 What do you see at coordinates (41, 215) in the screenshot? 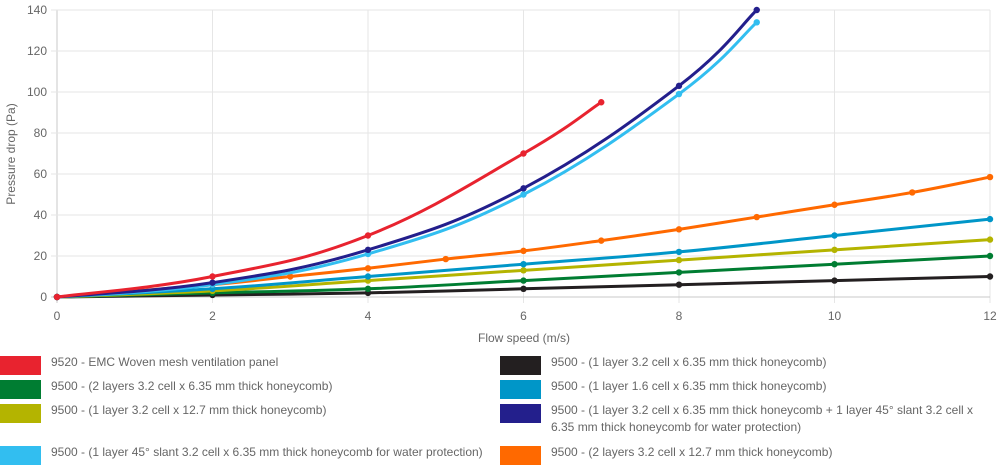
I see `y-tick-label: 40` at bounding box center [41, 215].